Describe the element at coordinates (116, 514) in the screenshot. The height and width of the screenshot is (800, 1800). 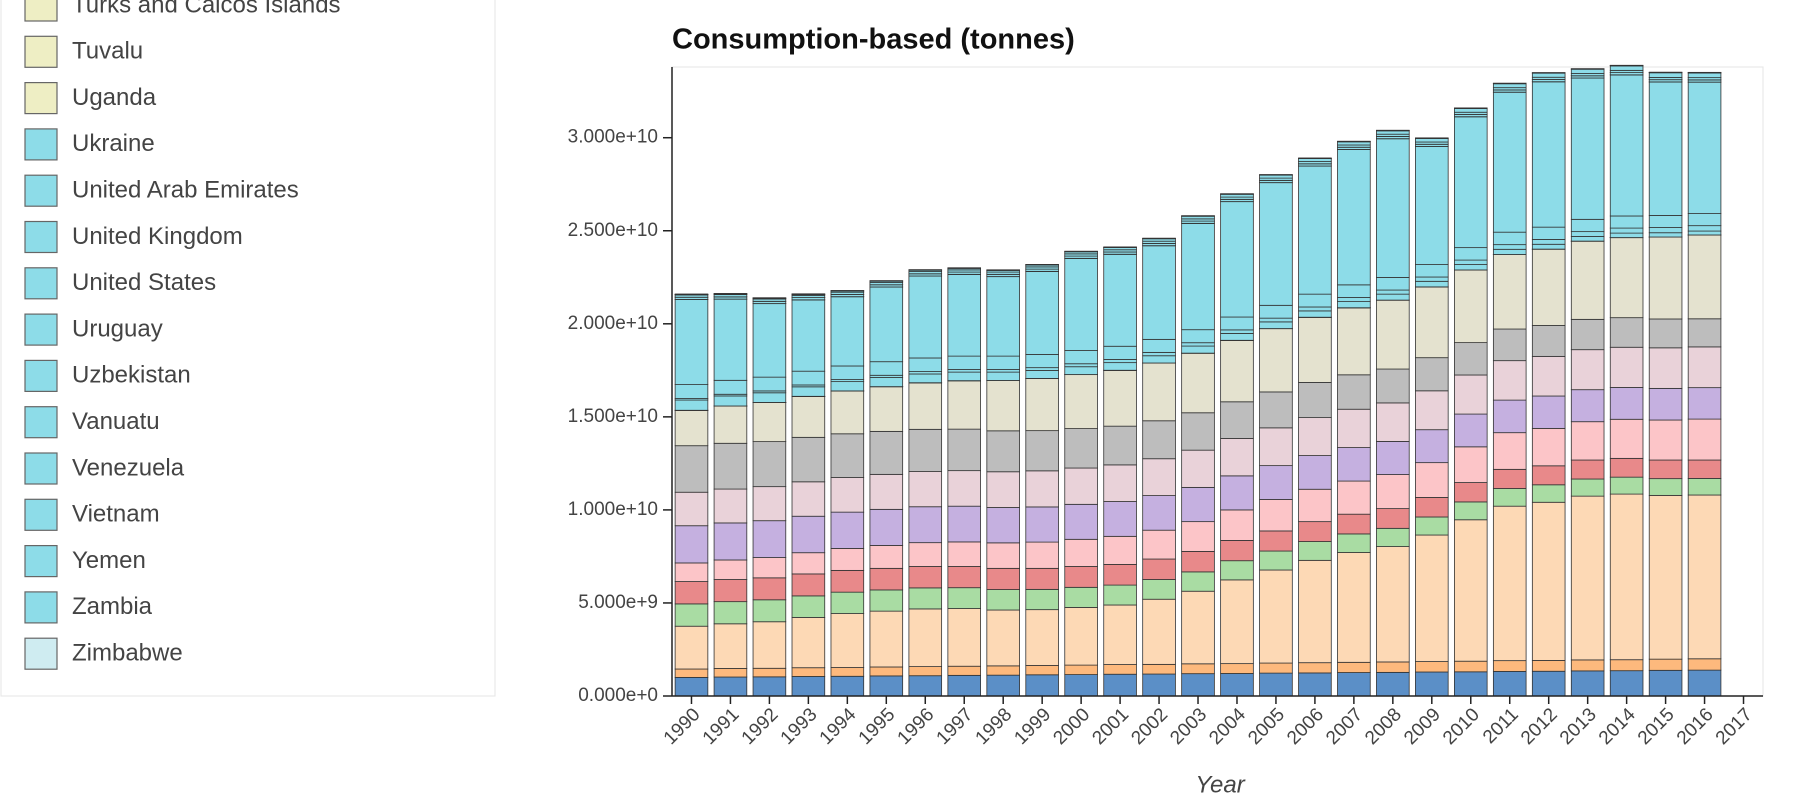
I see `legend-label: Vietnam` at that location.